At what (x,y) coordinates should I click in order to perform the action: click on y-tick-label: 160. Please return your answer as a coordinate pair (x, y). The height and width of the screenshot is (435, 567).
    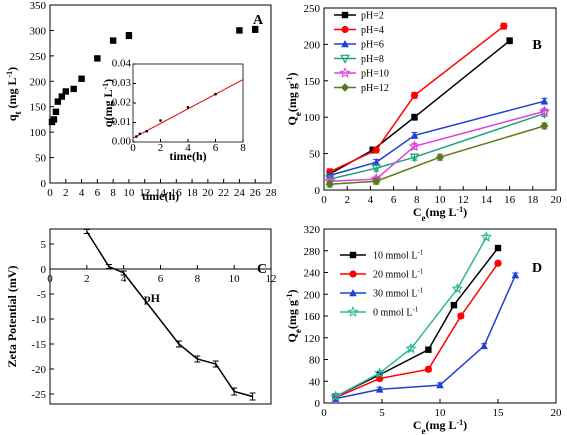
    Looking at the image, I should click on (312, 317).